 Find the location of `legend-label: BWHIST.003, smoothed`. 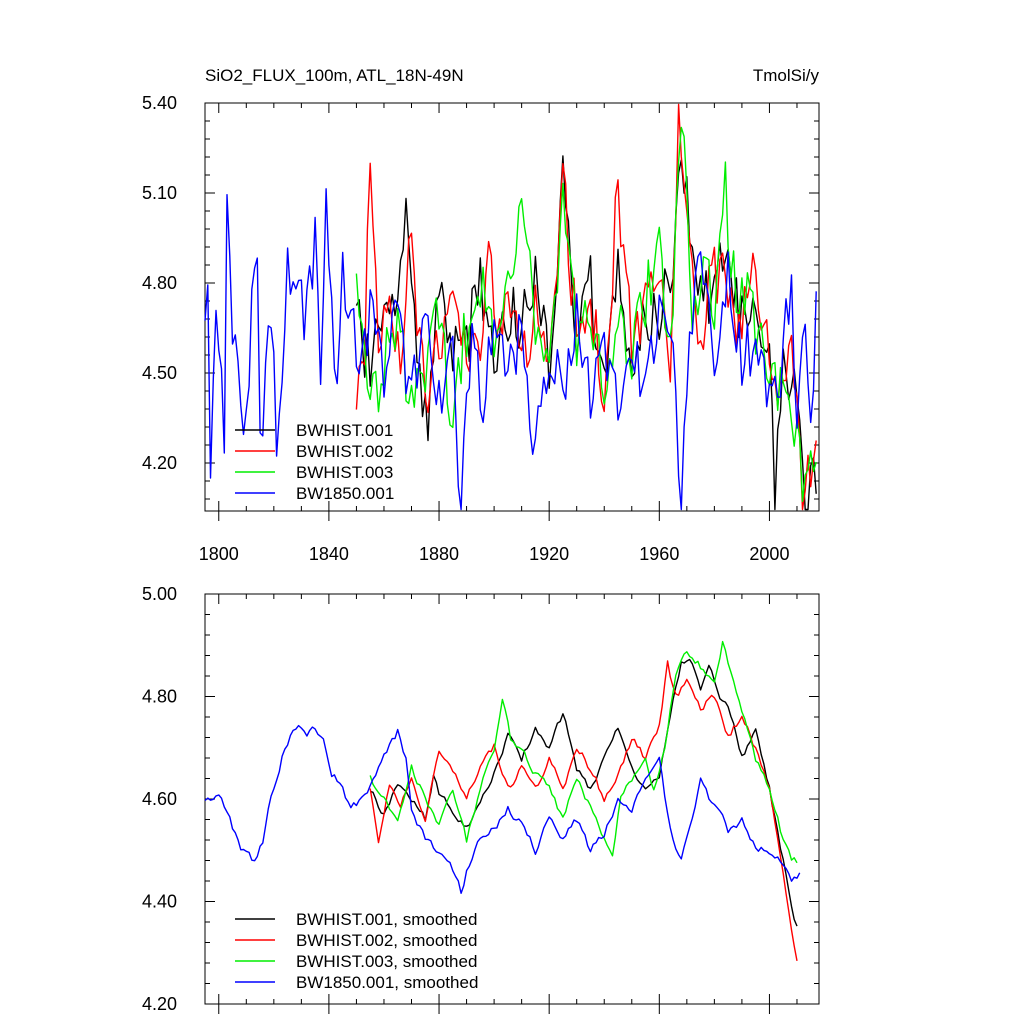

legend-label: BWHIST.003, smoothed is located at coordinates (386, 961).